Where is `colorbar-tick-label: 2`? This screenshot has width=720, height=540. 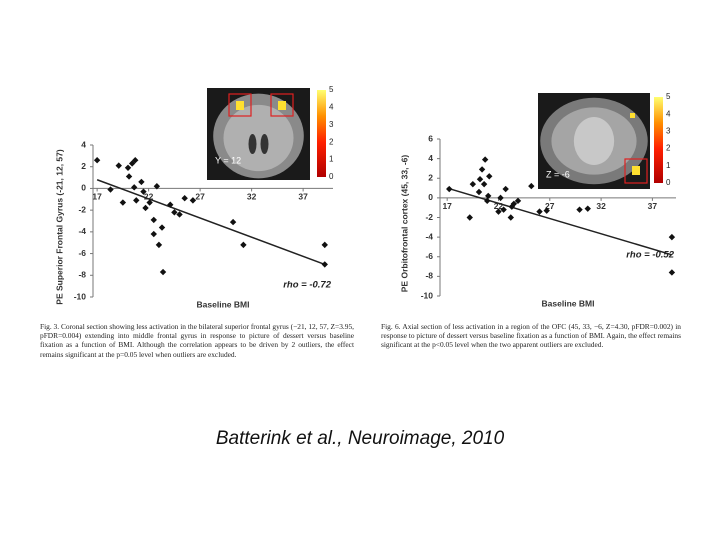 colorbar-tick-label: 2 is located at coordinates (331, 141).